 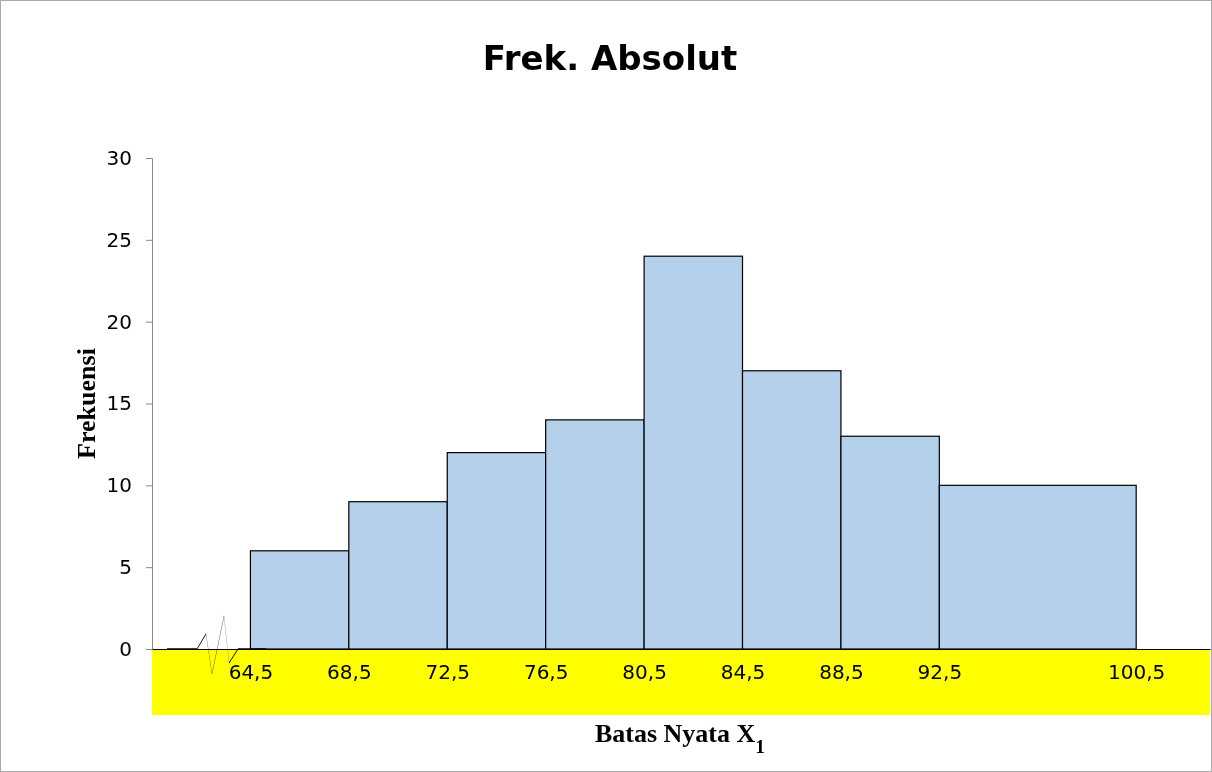 I want to click on x-tick-label: 84,5, so click(x=743, y=672).